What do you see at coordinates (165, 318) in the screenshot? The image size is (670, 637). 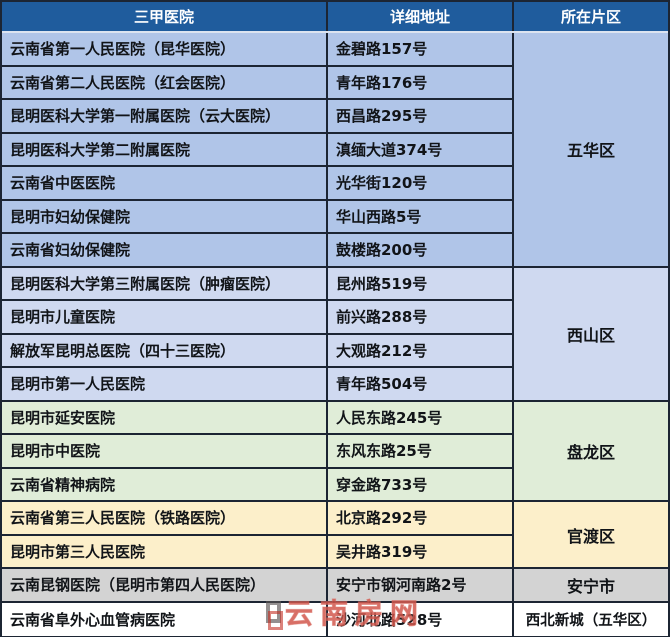 I see `hospital-name-cell: 昆明市儿童医院` at bounding box center [165, 318].